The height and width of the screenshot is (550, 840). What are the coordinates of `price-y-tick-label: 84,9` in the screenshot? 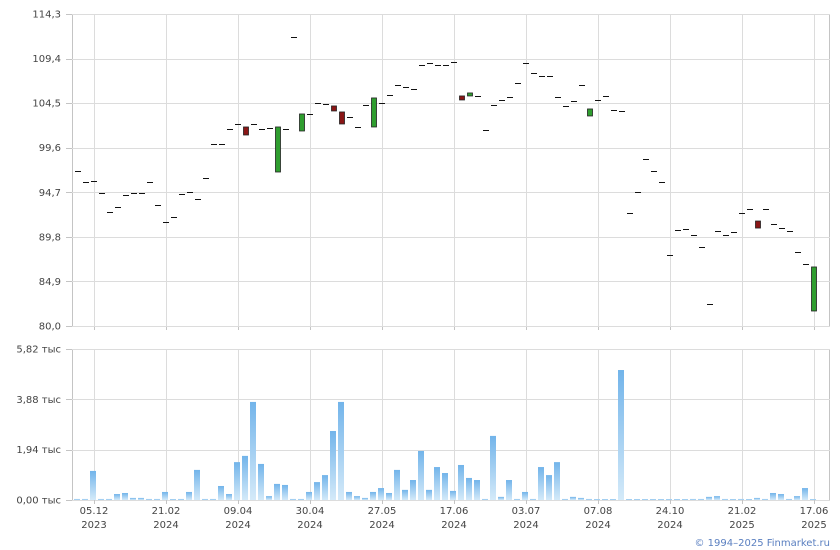 It's located at (50, 282).